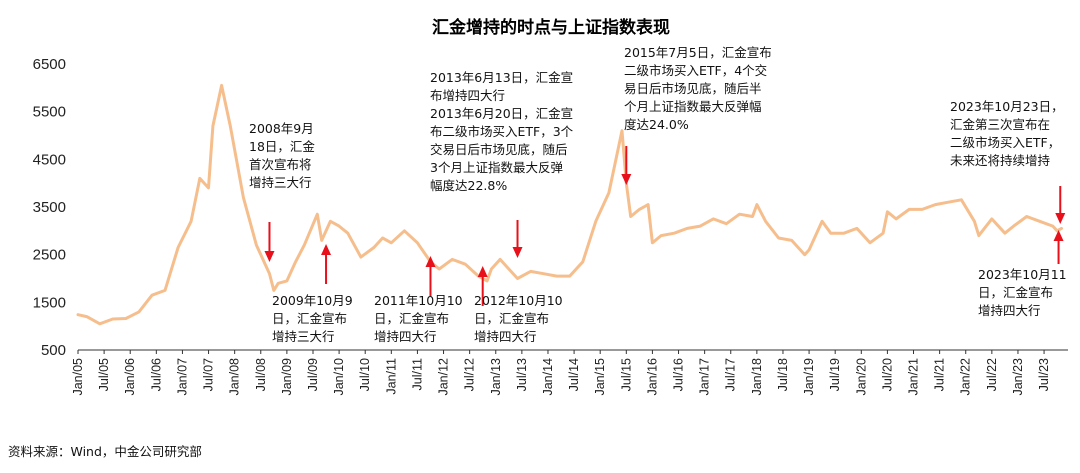 The height and width of the screenshot is (473, 1080). Describe the element at coordinates (1018, 377) in the screenshot. I see `x-tick-label: Jan/23` at that location.